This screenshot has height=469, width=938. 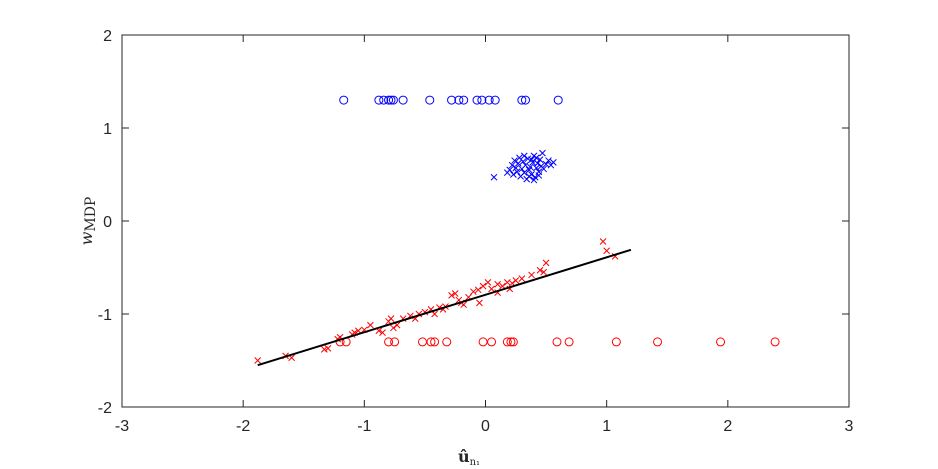 What do you see at coordinates (606, 426) in the screenshot?
I see `x-tick-label: 1` at bounding box center [606, 426].